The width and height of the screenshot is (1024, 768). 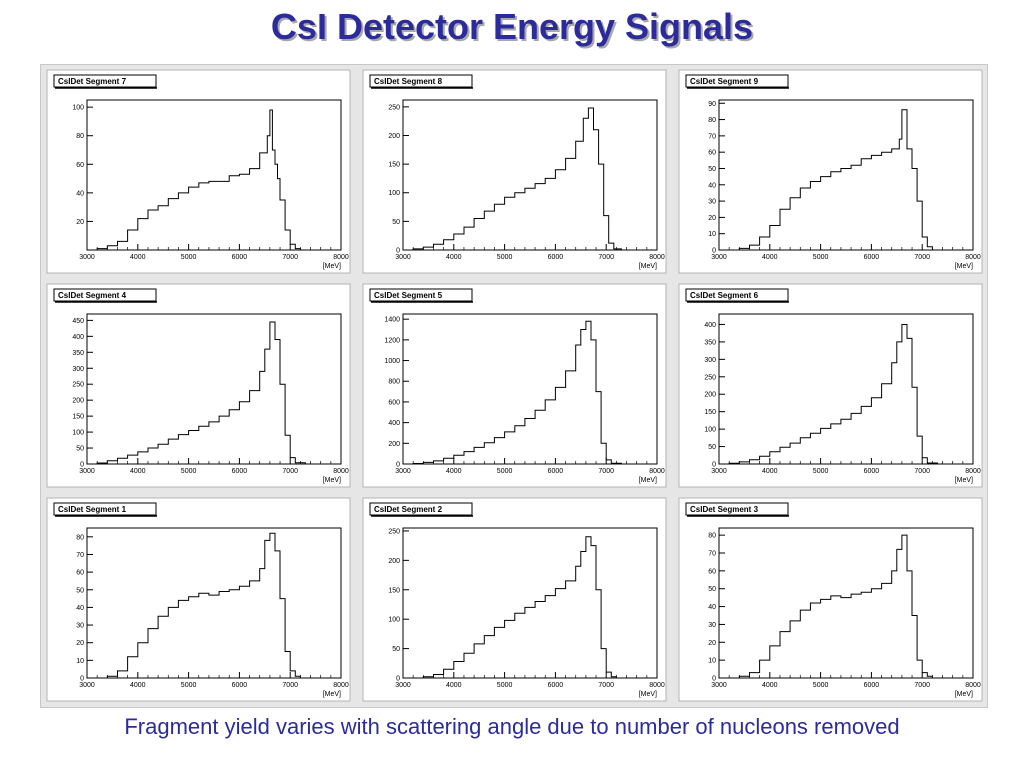 What do you see at coordinates (92, 509) in the screenshot?
I see `histogram-title: CsIDet Segment 1` at bounding box center [92, 509].